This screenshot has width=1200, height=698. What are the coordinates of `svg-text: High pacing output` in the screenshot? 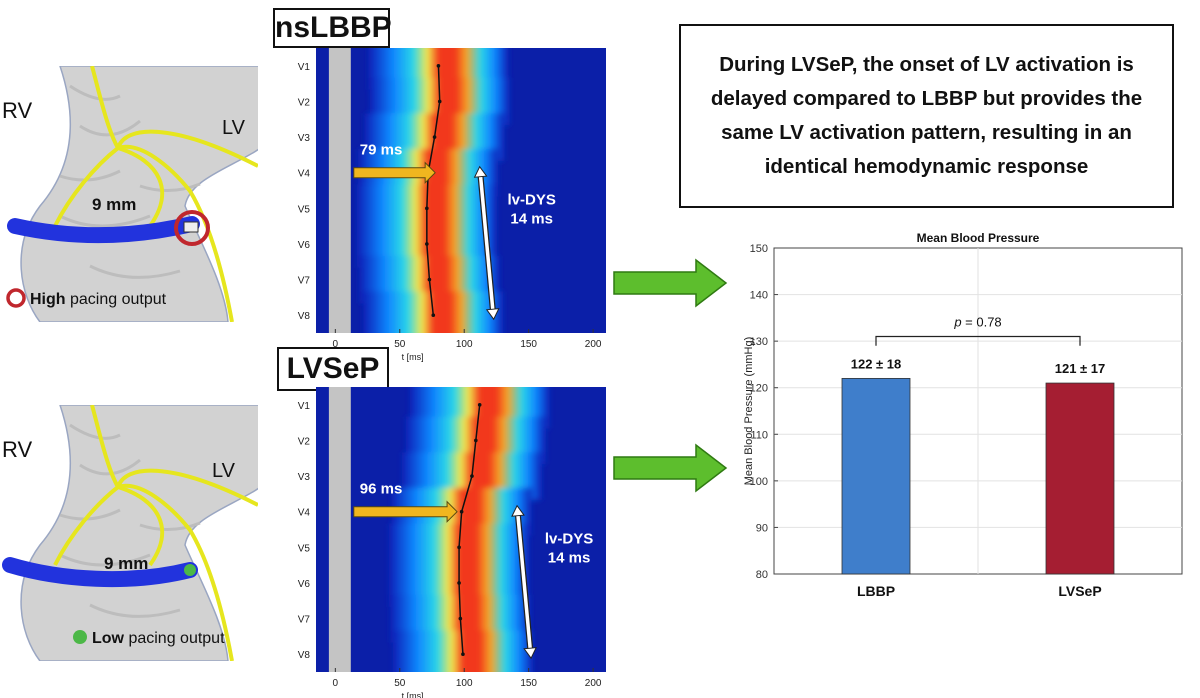 It's located at (98, 299).